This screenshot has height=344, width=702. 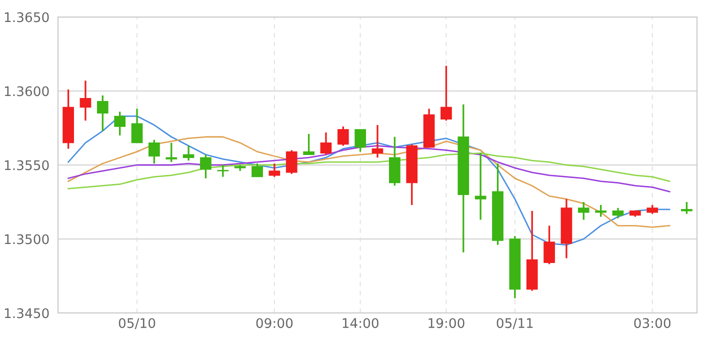 I want to click on y-tick-label: 1.3500, so click(x=26, y=239).